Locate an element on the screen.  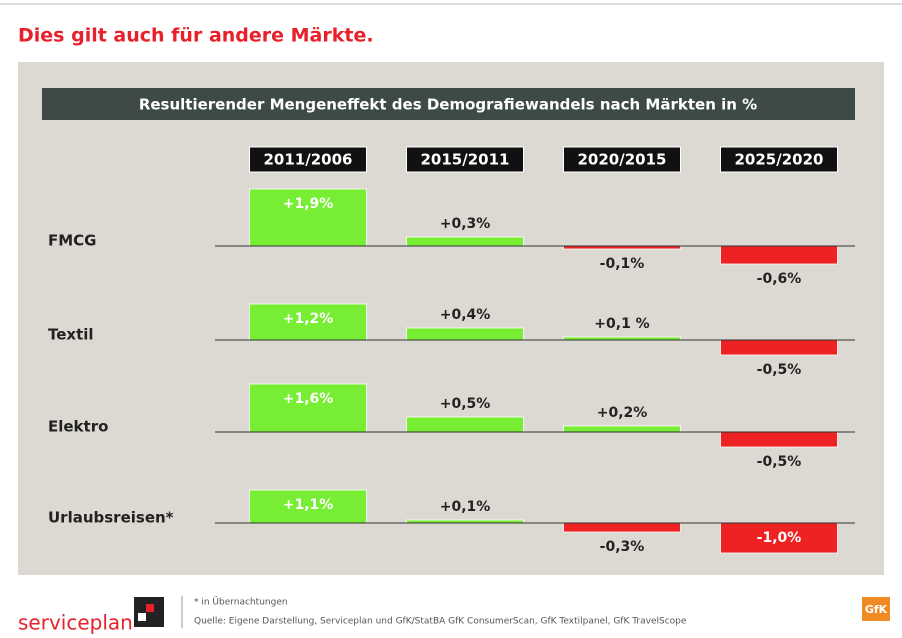
value-label: -0,3% is located at coordinates (622, 547).